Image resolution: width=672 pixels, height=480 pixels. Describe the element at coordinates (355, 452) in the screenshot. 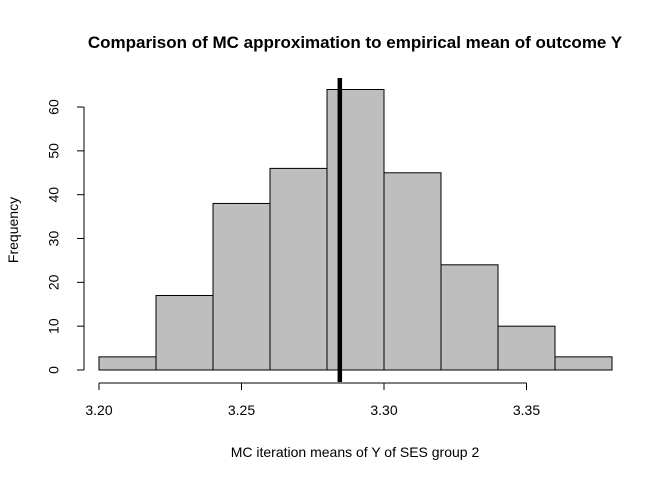

I see `x-axis-label: MC iteration means of Y of SES group 2` at that location.